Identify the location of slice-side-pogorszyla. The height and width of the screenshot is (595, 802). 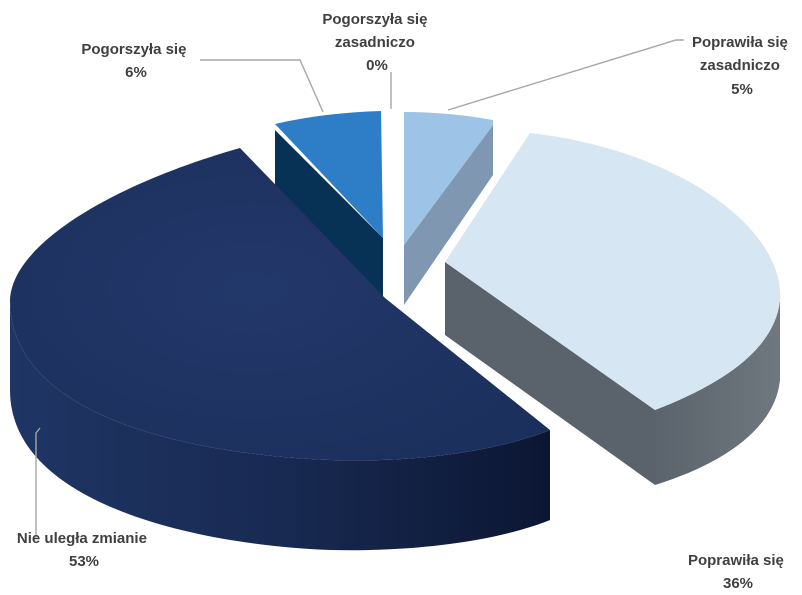
(329, 214).